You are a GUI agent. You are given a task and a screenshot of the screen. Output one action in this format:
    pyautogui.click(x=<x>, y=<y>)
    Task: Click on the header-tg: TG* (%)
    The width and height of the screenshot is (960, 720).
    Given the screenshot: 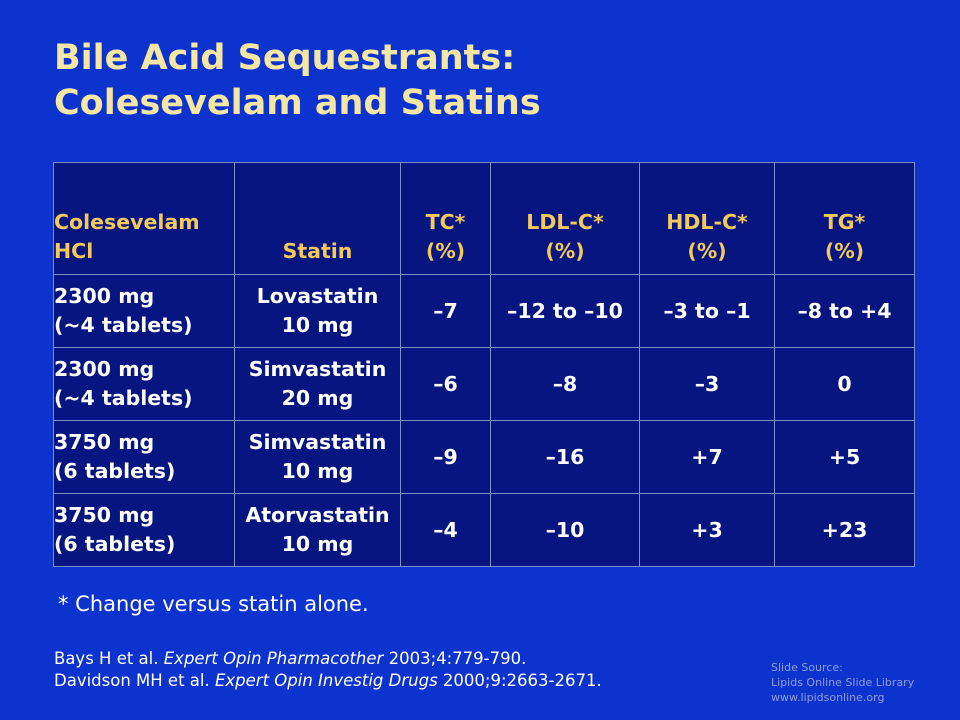 What is the action you would take?
    pyautogui.click(x=844, y=218)
    